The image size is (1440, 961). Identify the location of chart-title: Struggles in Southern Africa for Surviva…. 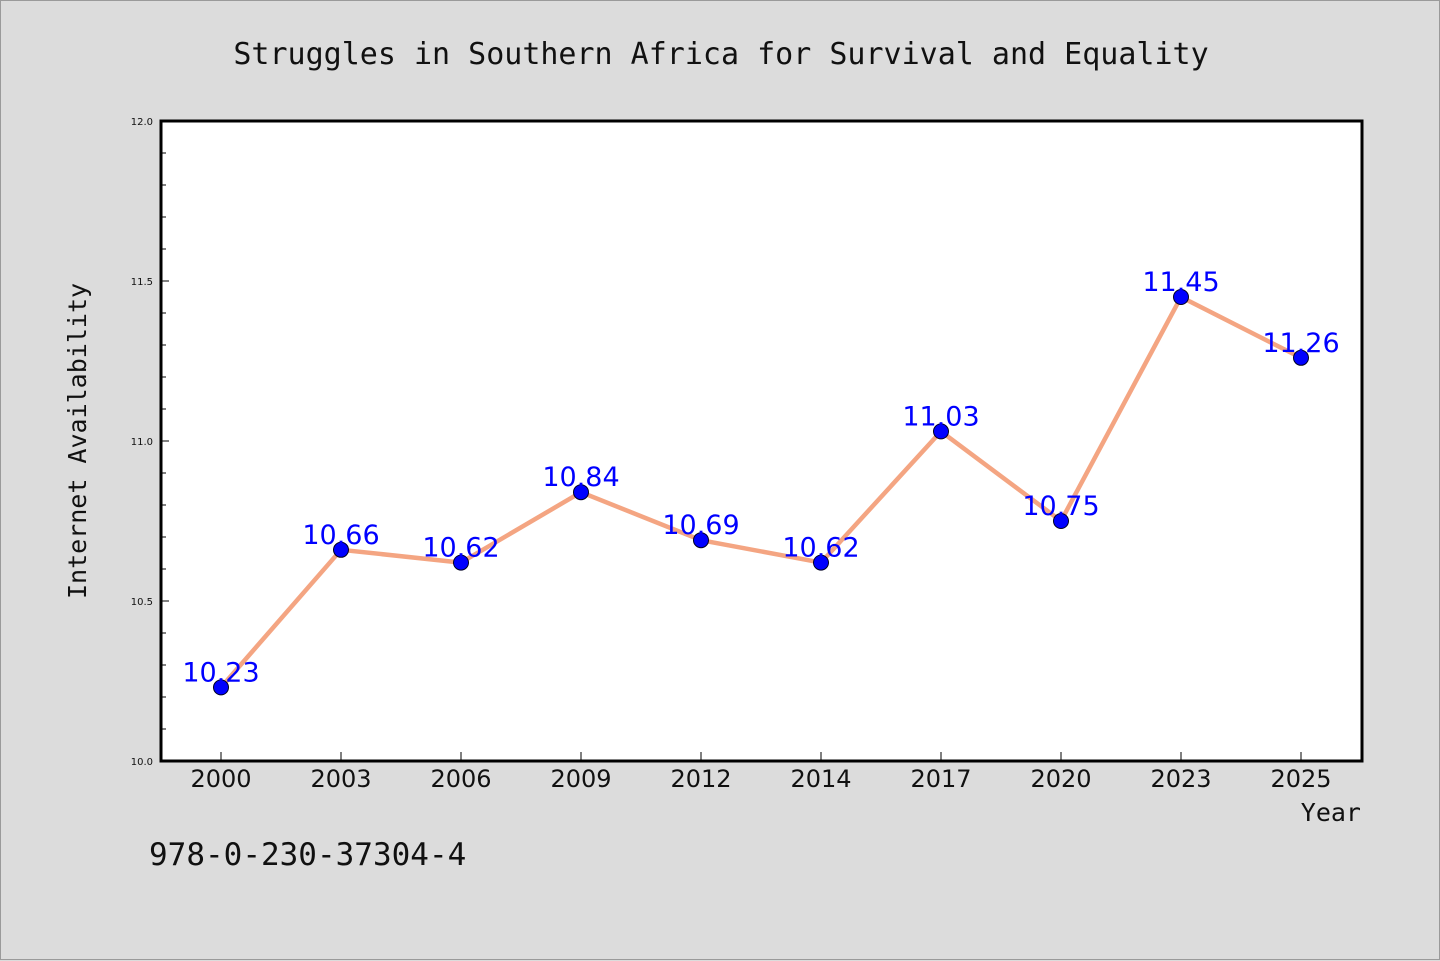
(720, 54).